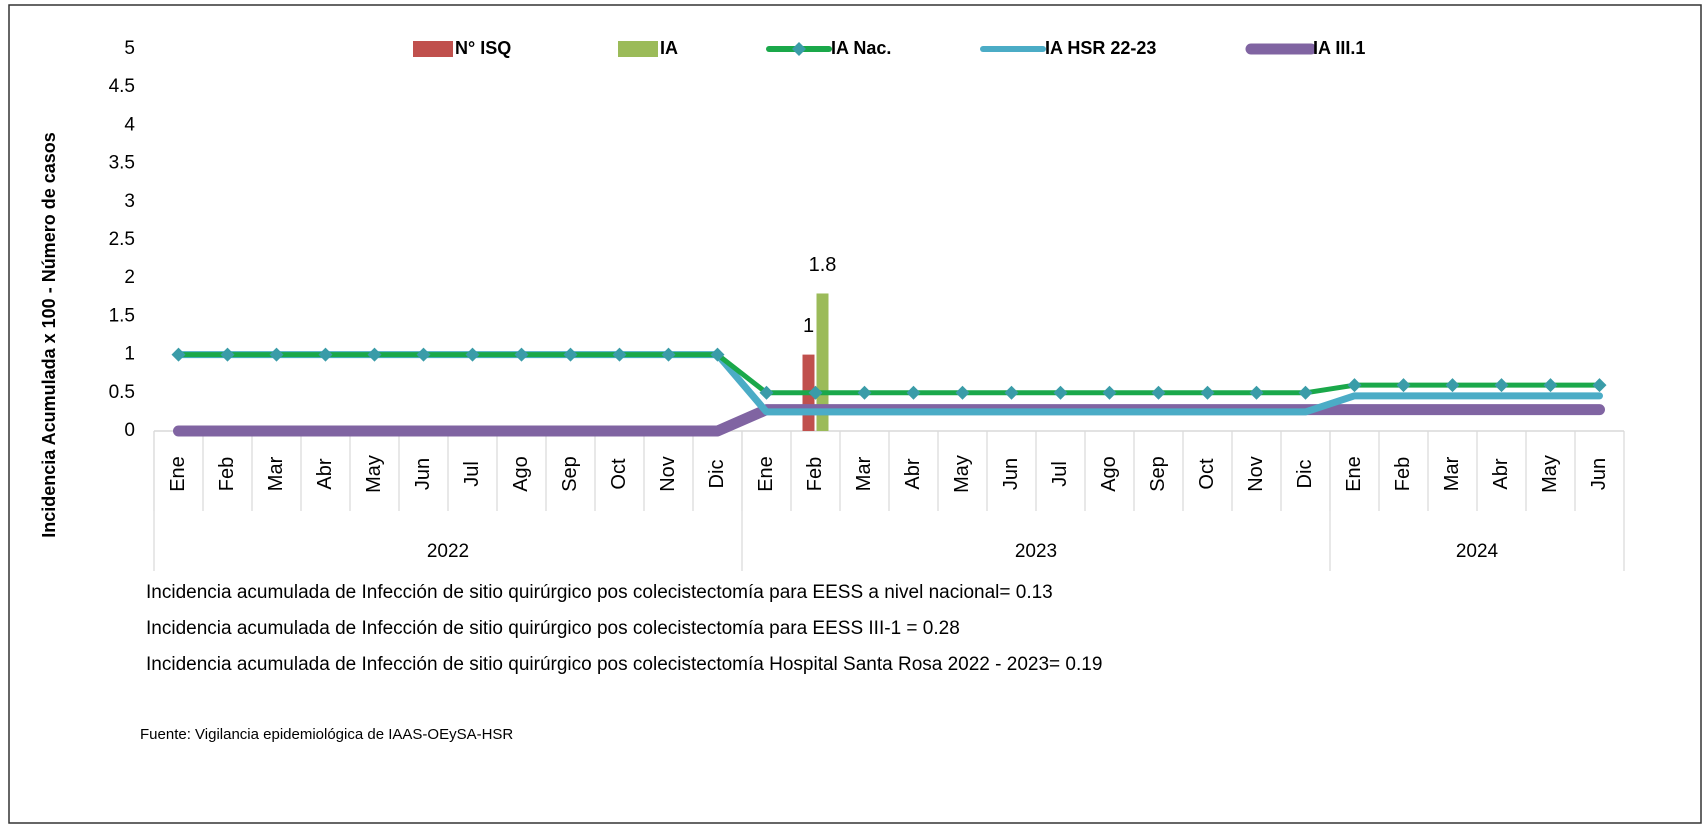 The width and height of the screenshot is (1706, 827). I want to click on legend-marker, so click(799, 49).